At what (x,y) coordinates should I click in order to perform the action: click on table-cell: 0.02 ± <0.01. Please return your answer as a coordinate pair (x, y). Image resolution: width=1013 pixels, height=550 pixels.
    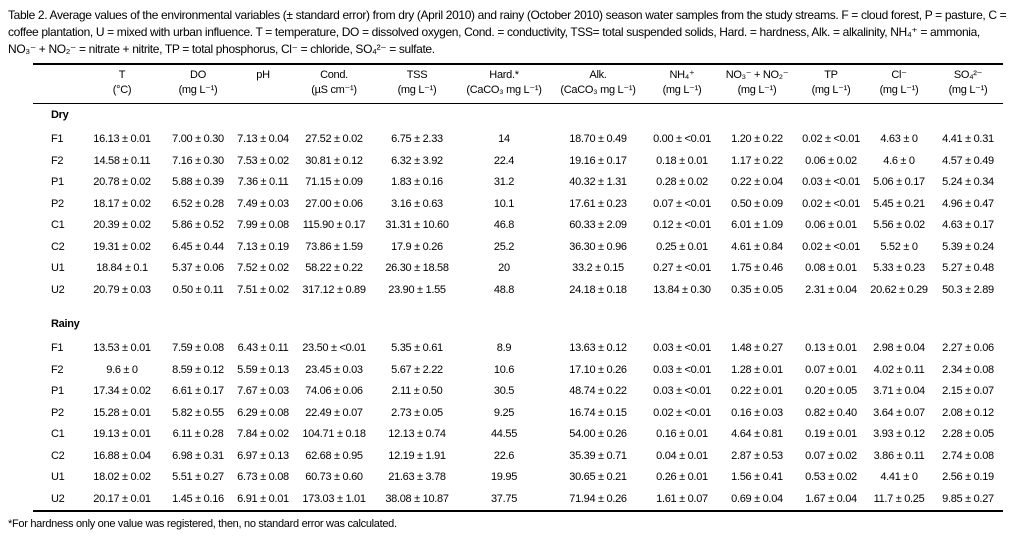
    Looking at the image, I should click on (831, 246).